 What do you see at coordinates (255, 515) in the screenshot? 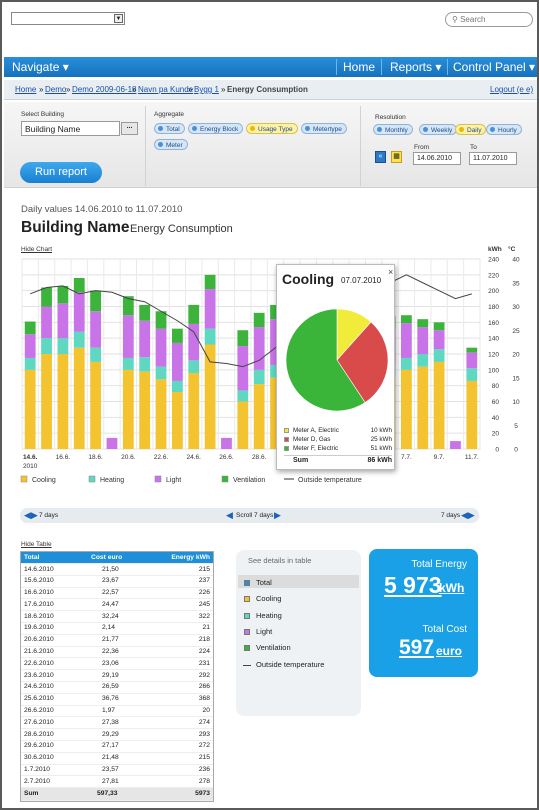
I see `scroll-center-label: Scroll 7 days` at bounding box center [255, 515].